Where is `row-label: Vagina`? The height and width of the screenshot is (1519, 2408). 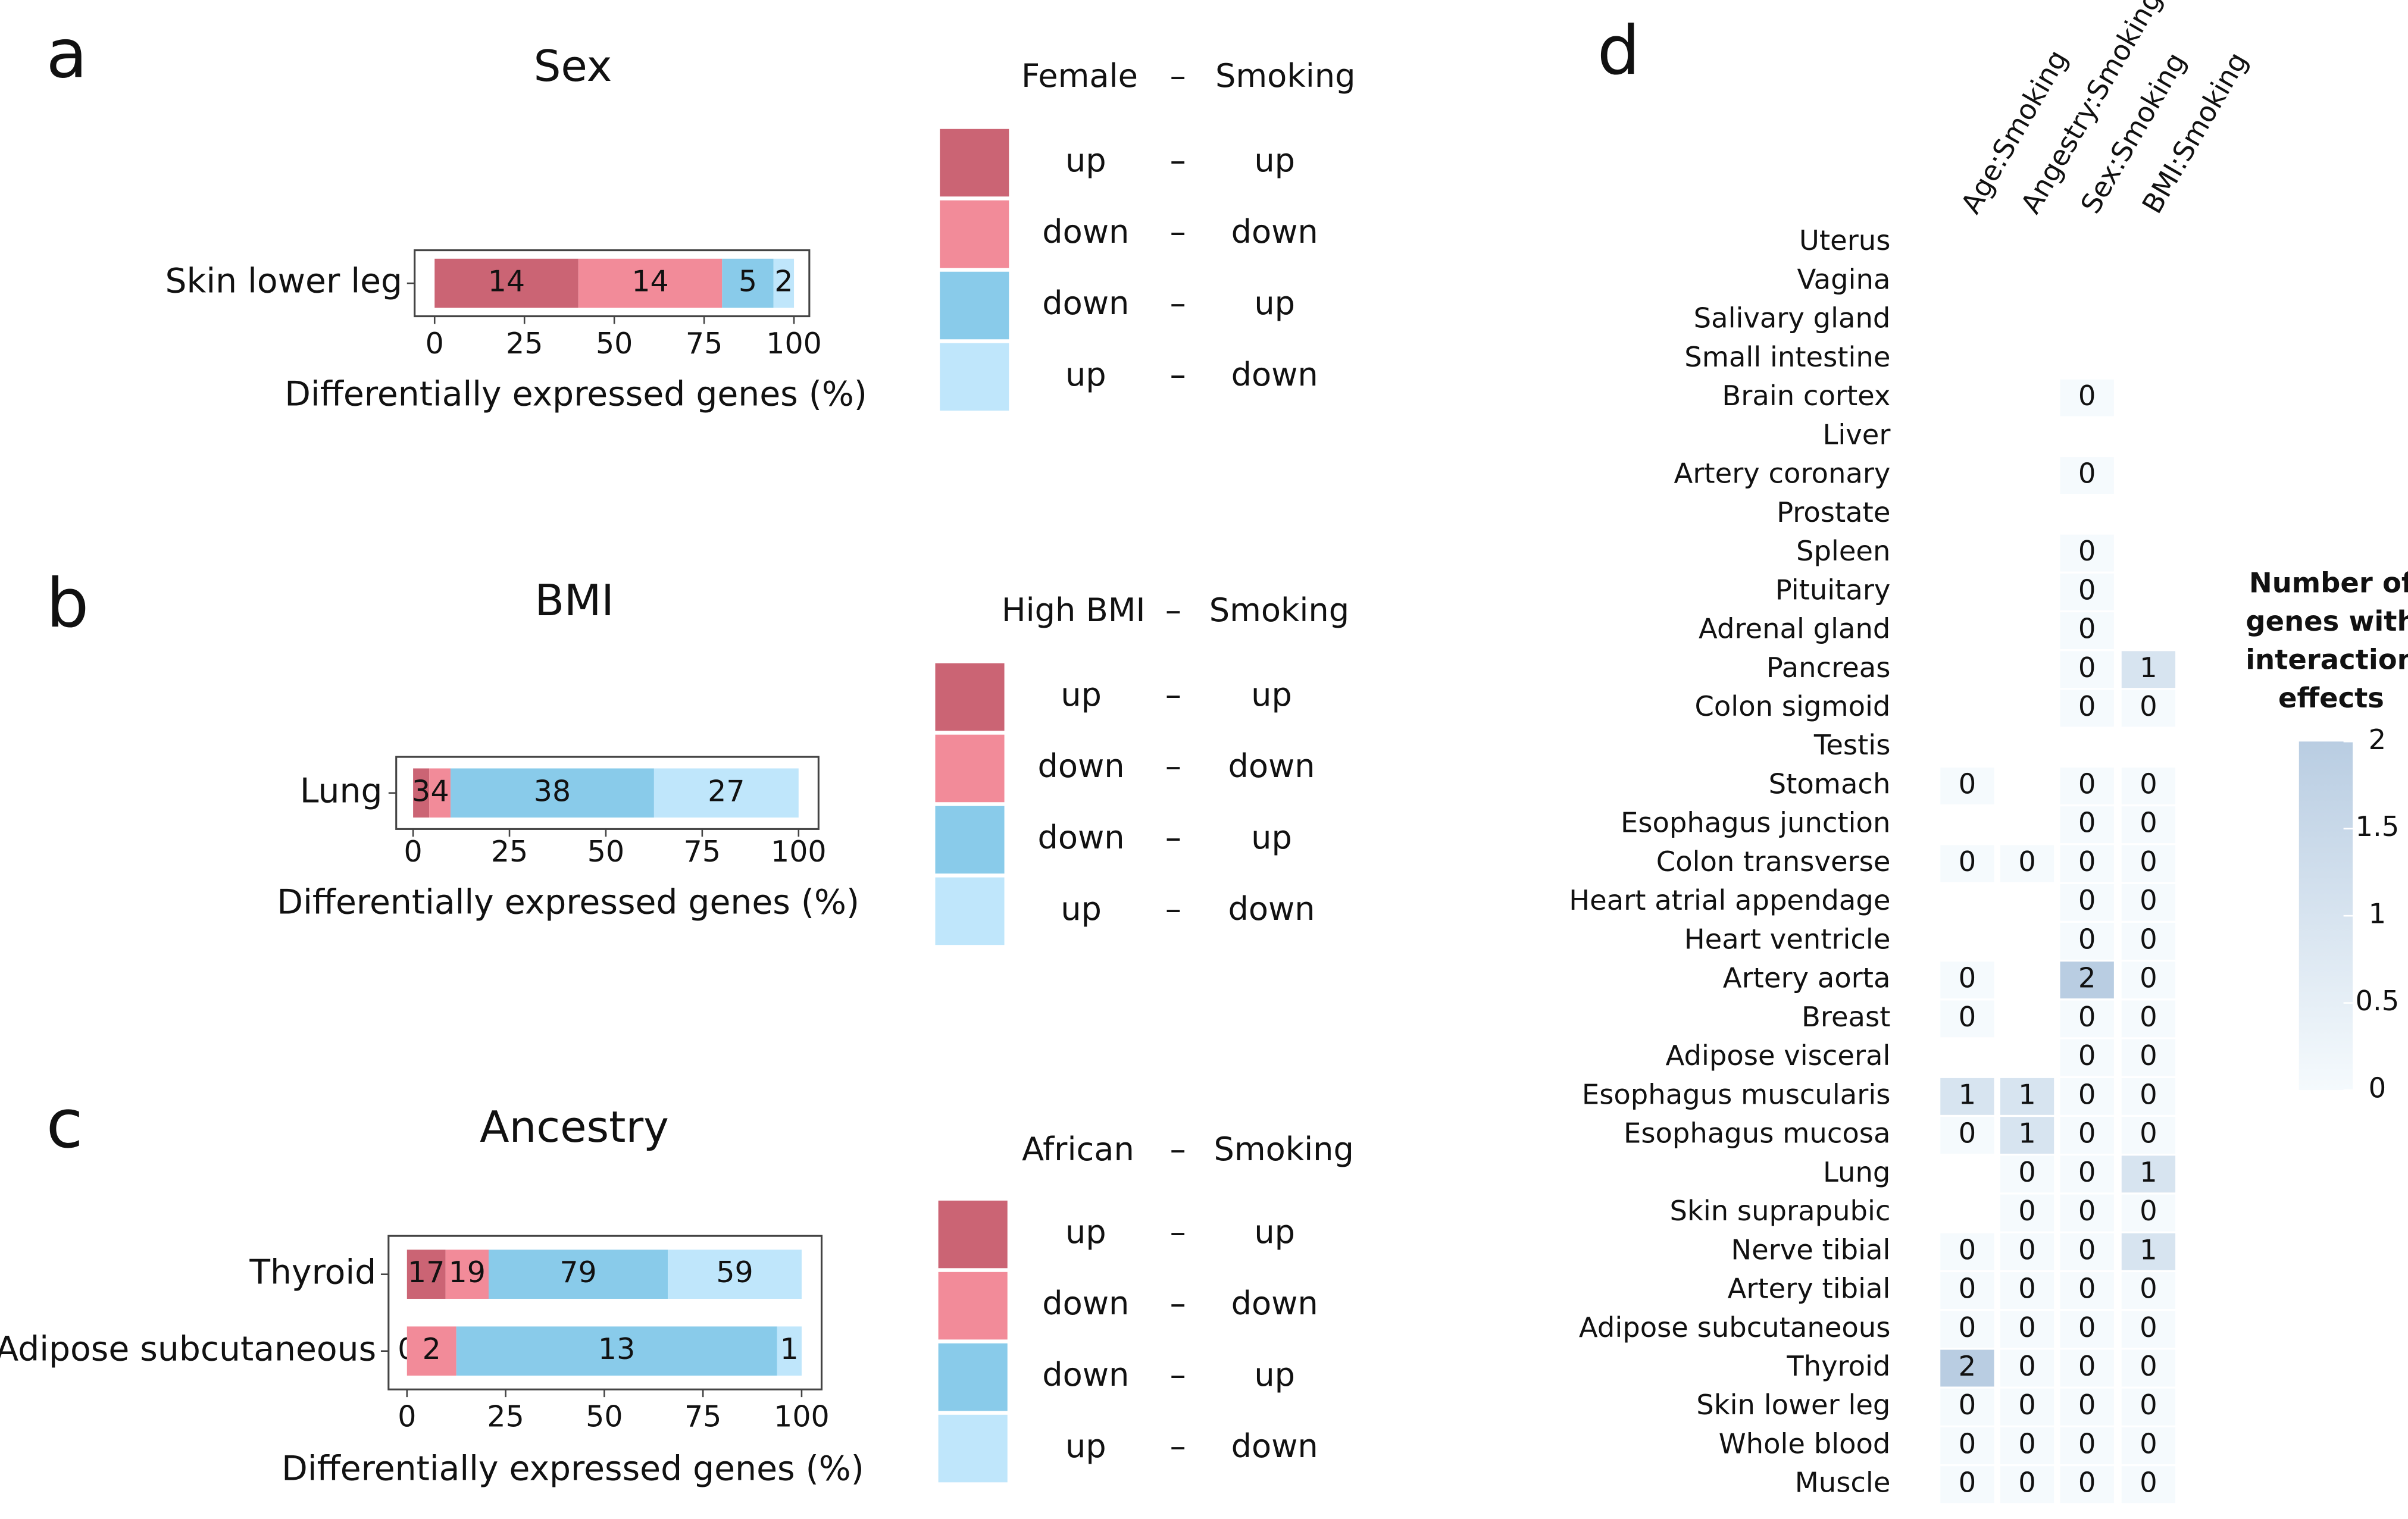
row-label: Vagina is located at coordinates (1844, 279).